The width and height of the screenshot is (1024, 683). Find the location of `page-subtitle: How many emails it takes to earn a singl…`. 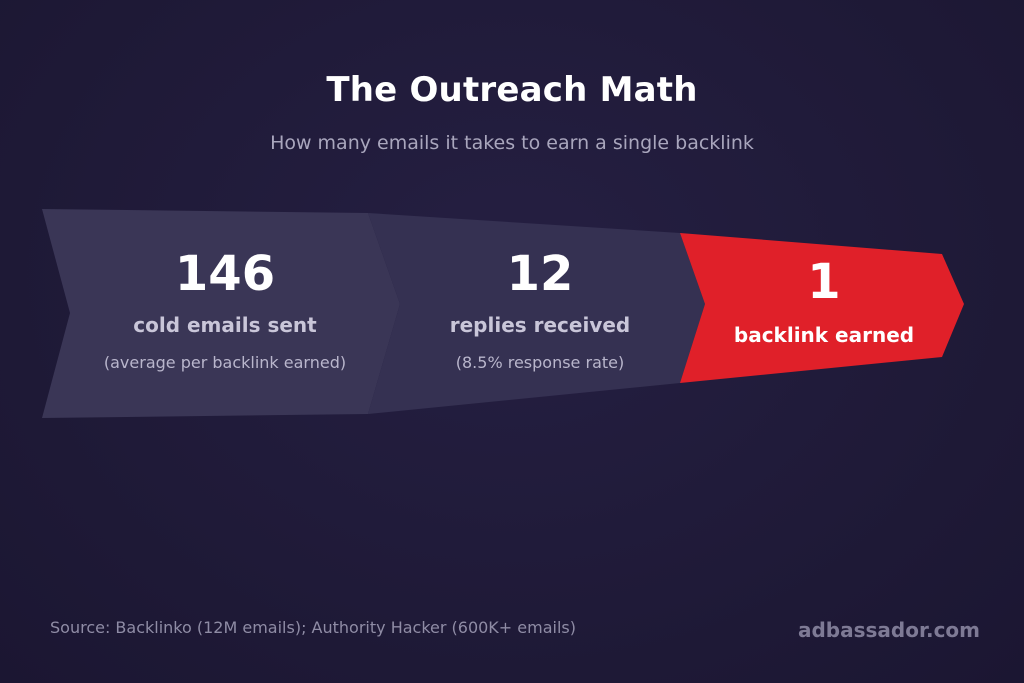

page-subtitle: How many emails it takes to earn a singl… is located at coordinates (512, 143).